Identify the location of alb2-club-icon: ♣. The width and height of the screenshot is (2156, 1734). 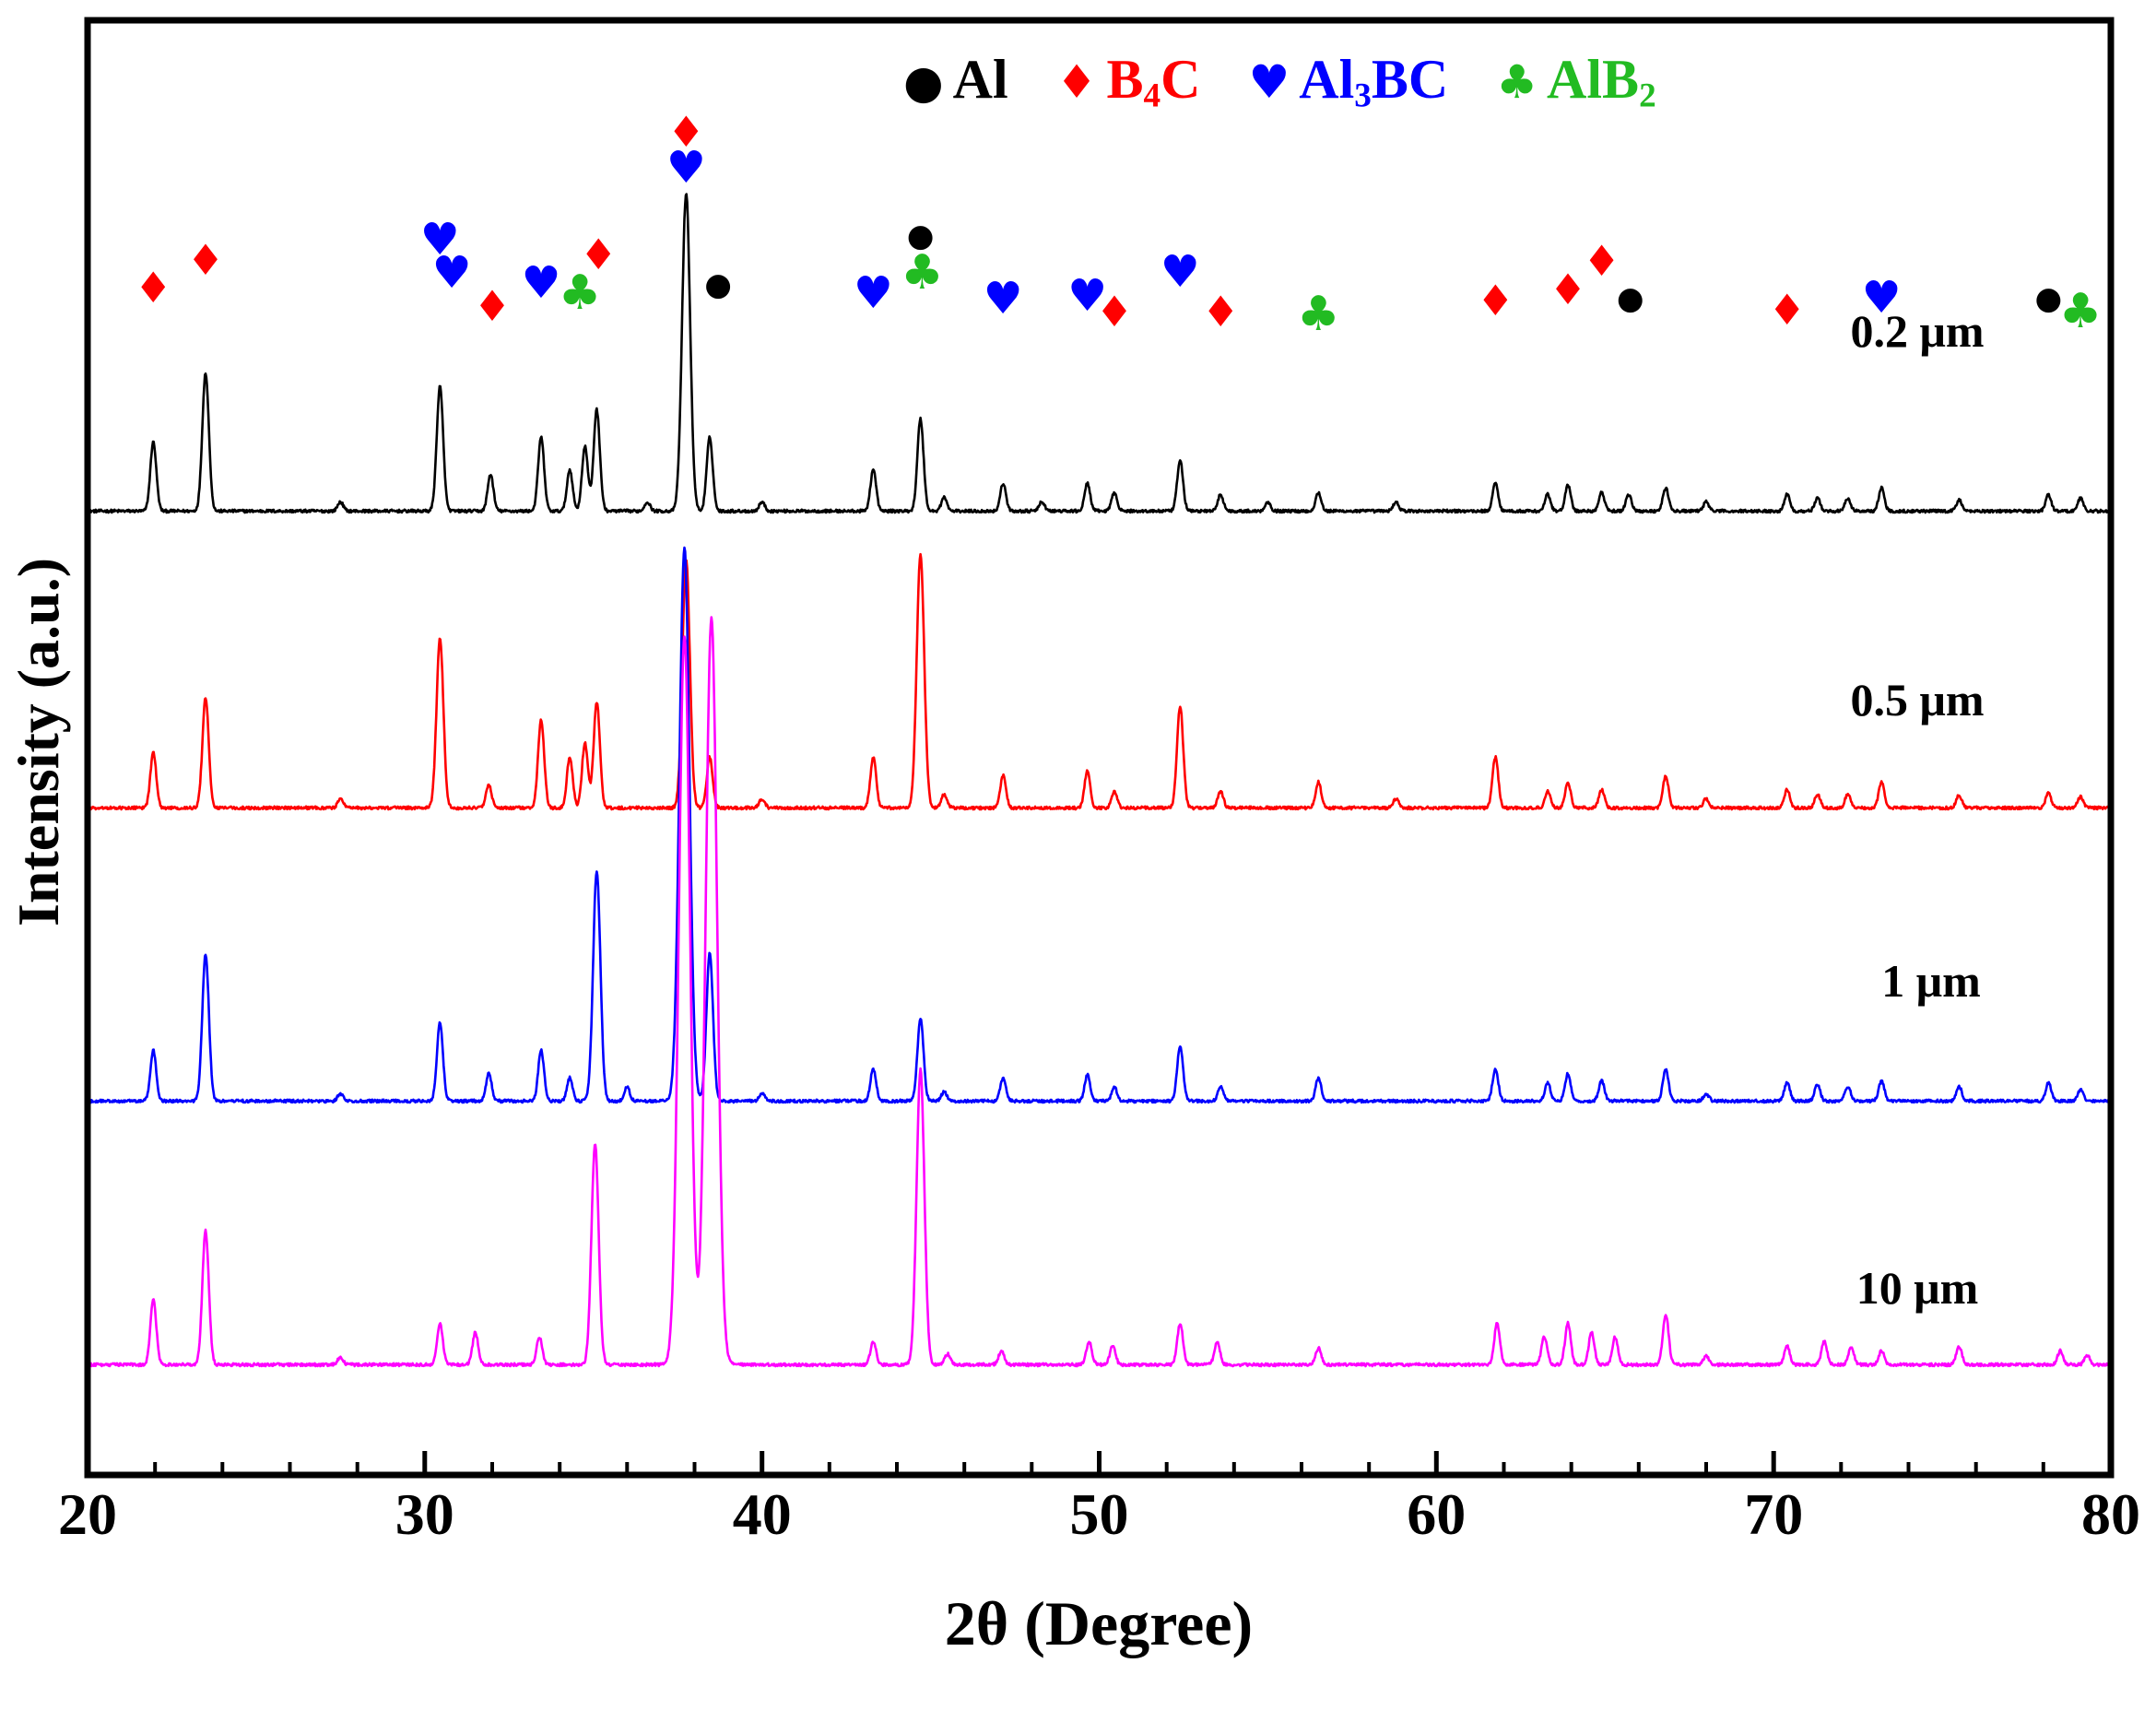
(1517, 82).